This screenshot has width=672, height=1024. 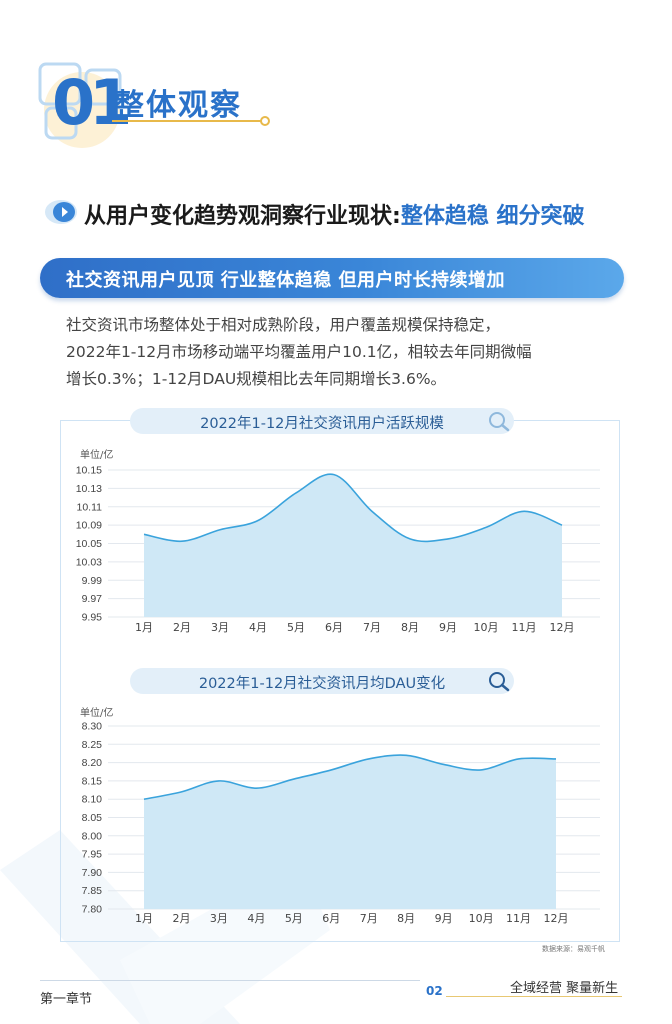 What do you see at coordinates (283, 325) in the screenshot?
I see `paragraph-line: 社交资讯市场整体处于相对成熟阶段，用户覆盖规模保持稳定，` at bounding box center [283, 325].